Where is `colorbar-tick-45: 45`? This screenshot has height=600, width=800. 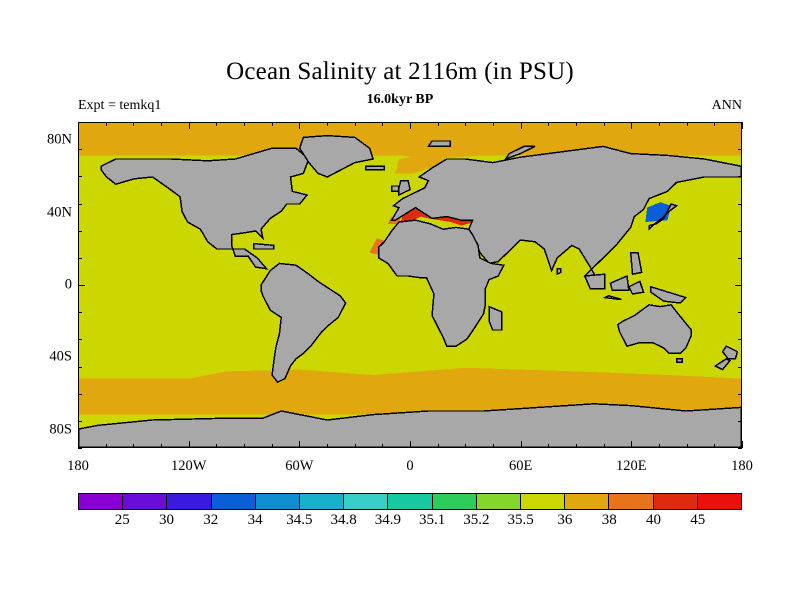 colorbar-tick-45: 45 is located at coordinates (698, 520).